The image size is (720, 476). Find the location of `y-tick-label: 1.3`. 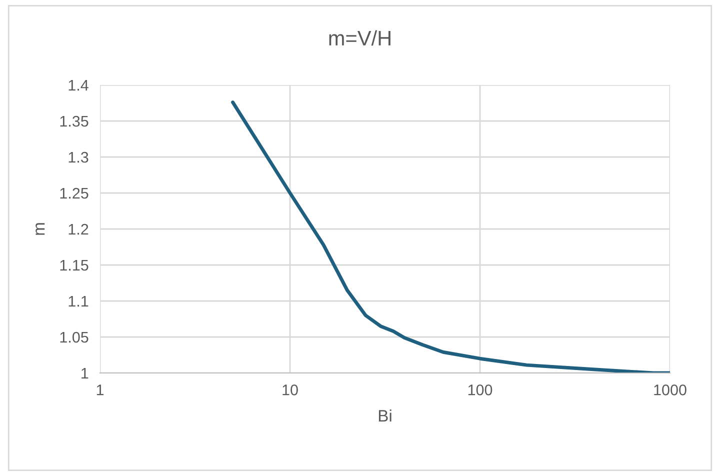

y-tick-label: 1.3 is located at coordinates (78, 157).